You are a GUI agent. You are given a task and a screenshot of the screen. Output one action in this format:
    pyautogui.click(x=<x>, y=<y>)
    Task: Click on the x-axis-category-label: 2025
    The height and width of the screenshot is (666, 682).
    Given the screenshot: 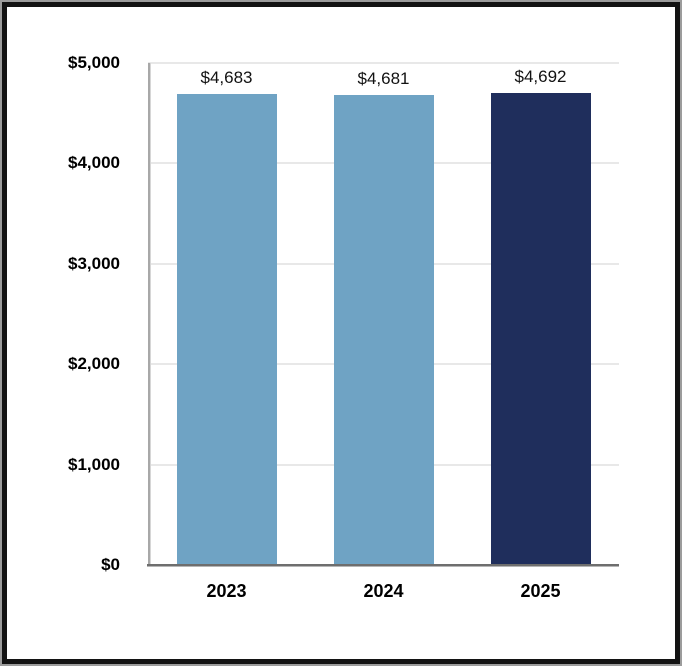 What is the action you would take?
    pyautogui.click(x=540, y=591)
    